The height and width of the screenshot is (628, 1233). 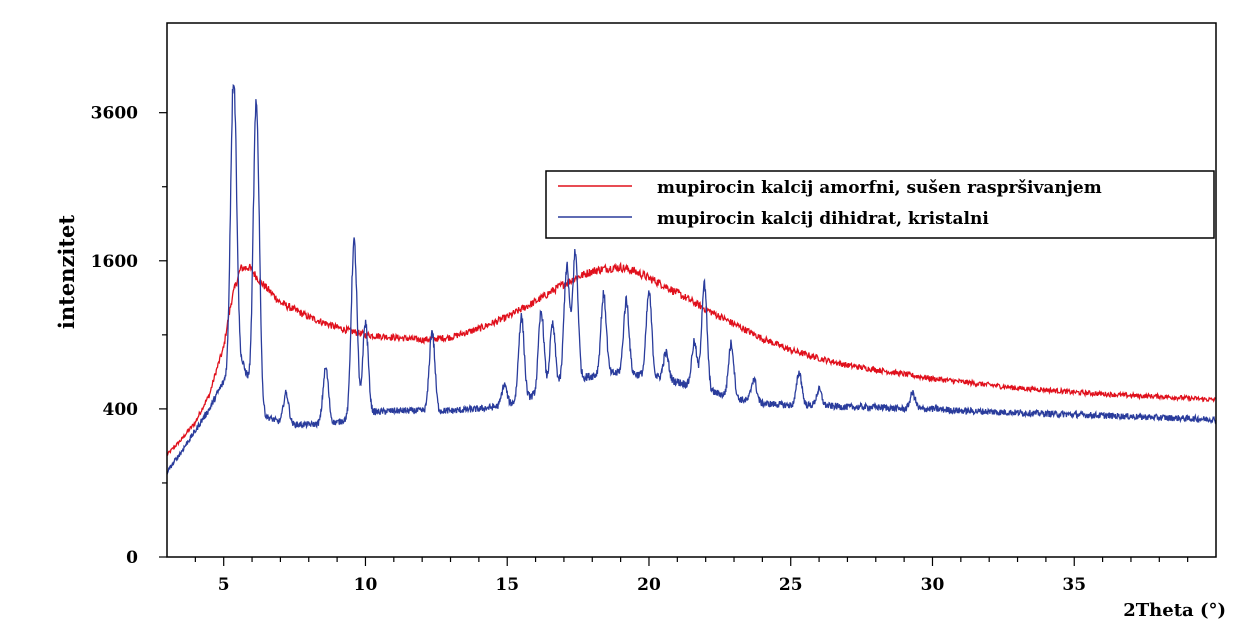 I want to click on x-tick-label: 10, so click(x=366, y=585).